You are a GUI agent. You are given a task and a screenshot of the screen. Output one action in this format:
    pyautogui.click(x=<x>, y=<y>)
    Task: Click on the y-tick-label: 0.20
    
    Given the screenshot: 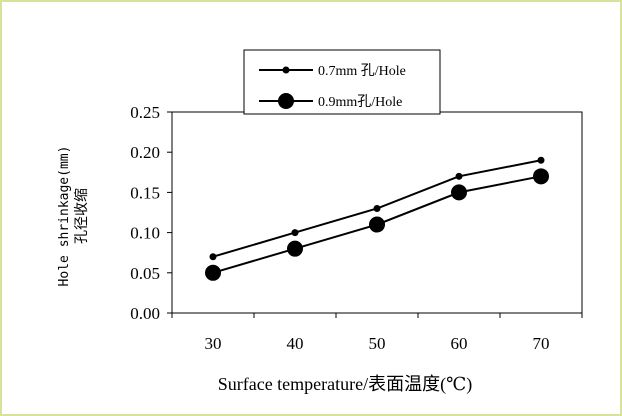 What is the action you would take?
    pyautogui.click(x=145, y=152)
    